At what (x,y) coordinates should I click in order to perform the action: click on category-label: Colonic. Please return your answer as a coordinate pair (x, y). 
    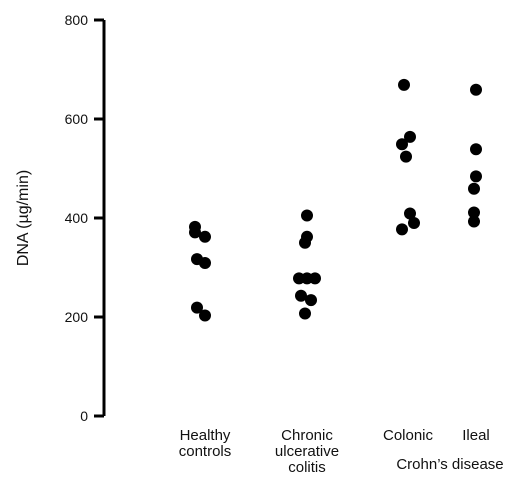
    Looking at the image, I should click on (408, 435).